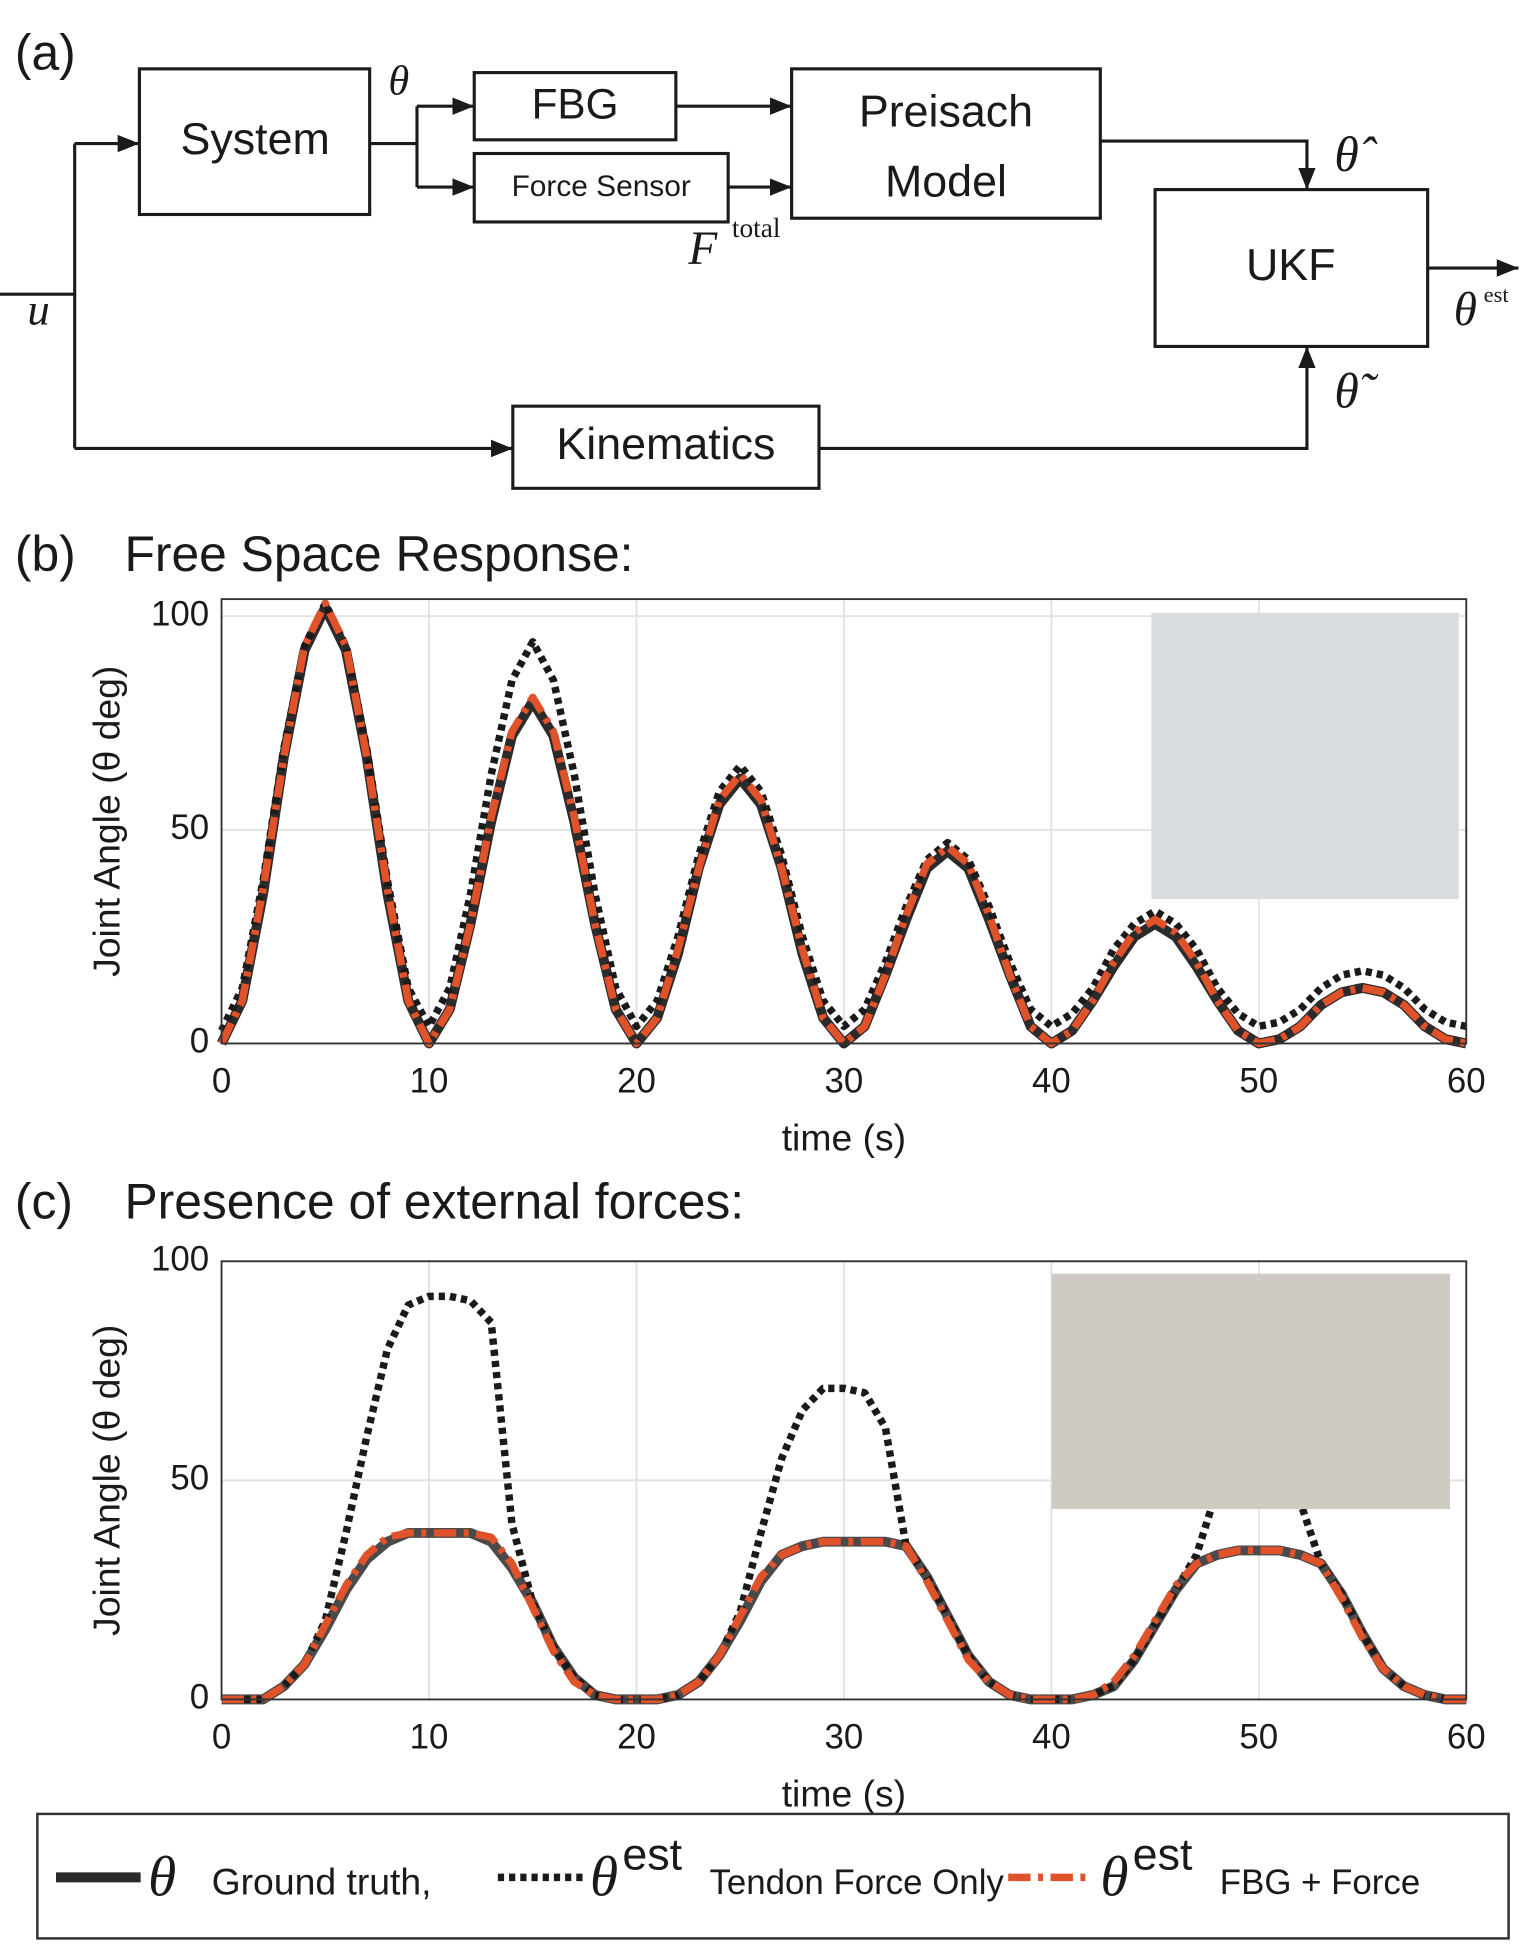  I want to click on signal-superscript: total, so click(756, 228).